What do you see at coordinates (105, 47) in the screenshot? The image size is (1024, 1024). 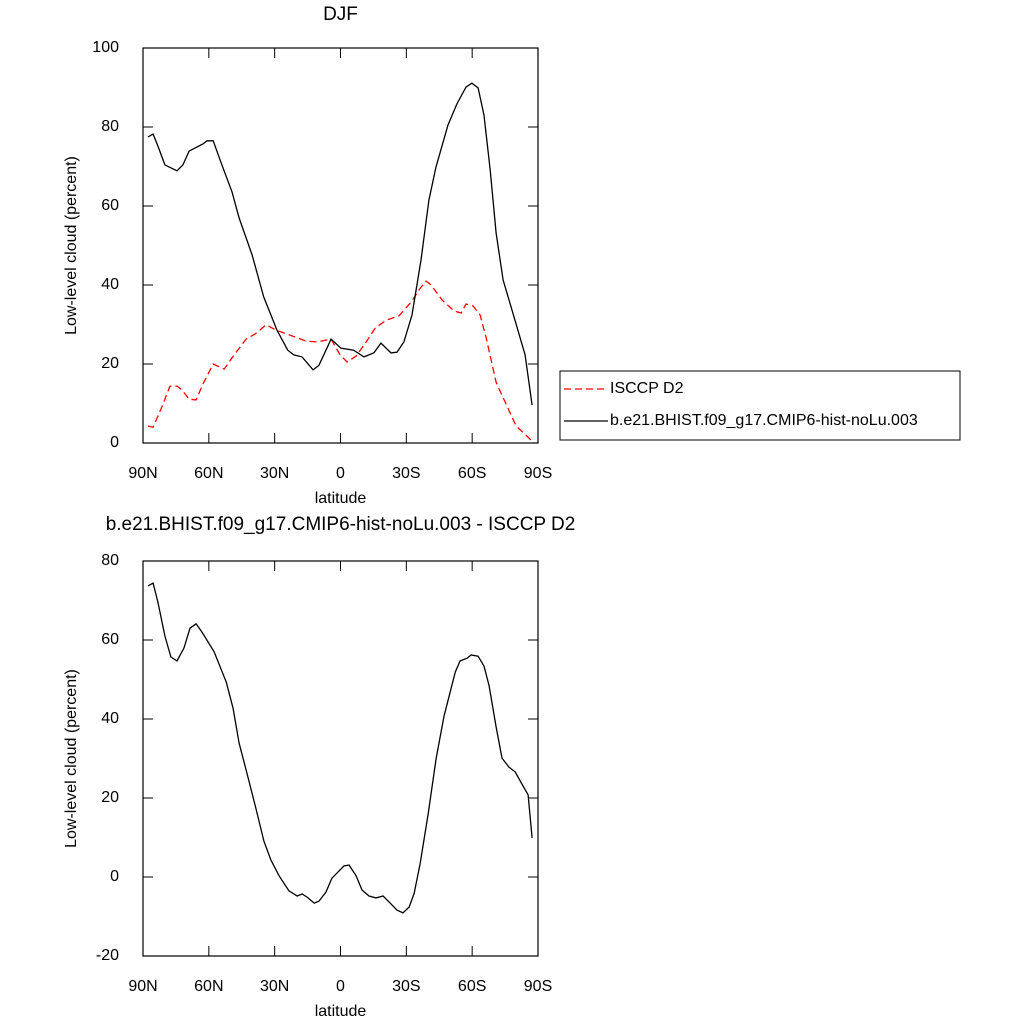 I see `y-tick-label: 100` at bounding box center [105, 47].